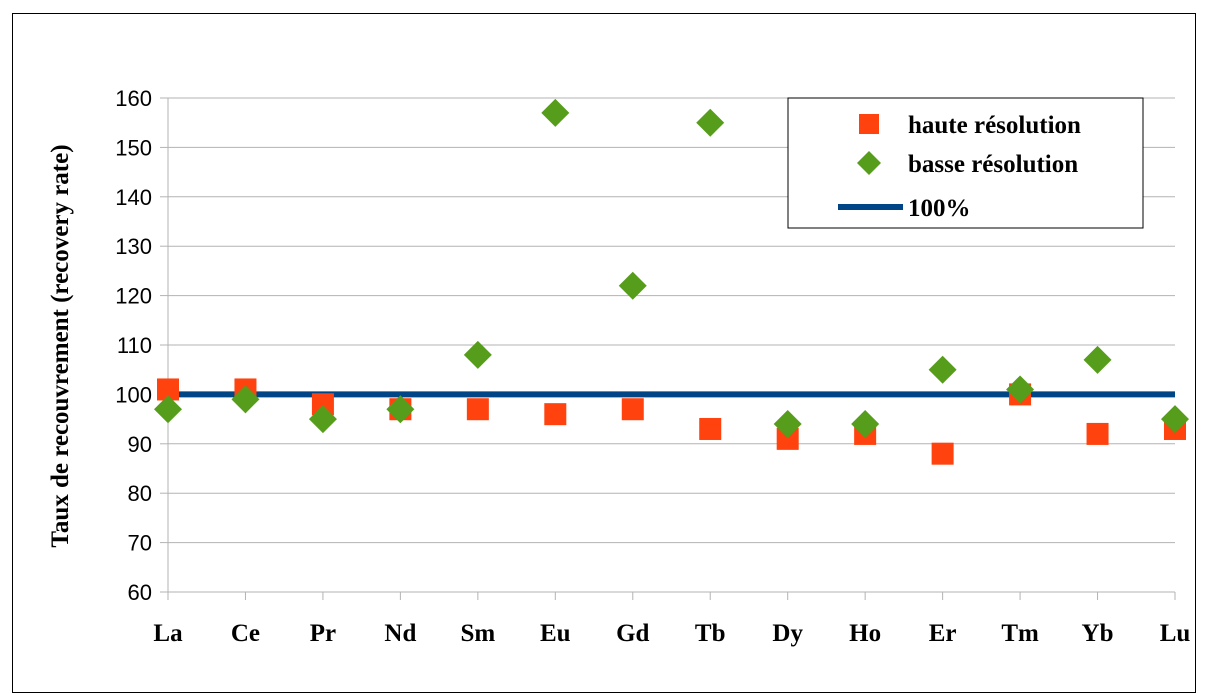 The width and height of the screenshot is (1208, 693). What do you see at coordinates (133, 98) in the screenshot?
I see `y-tick-label: 160` at bounding box center [133, 98].